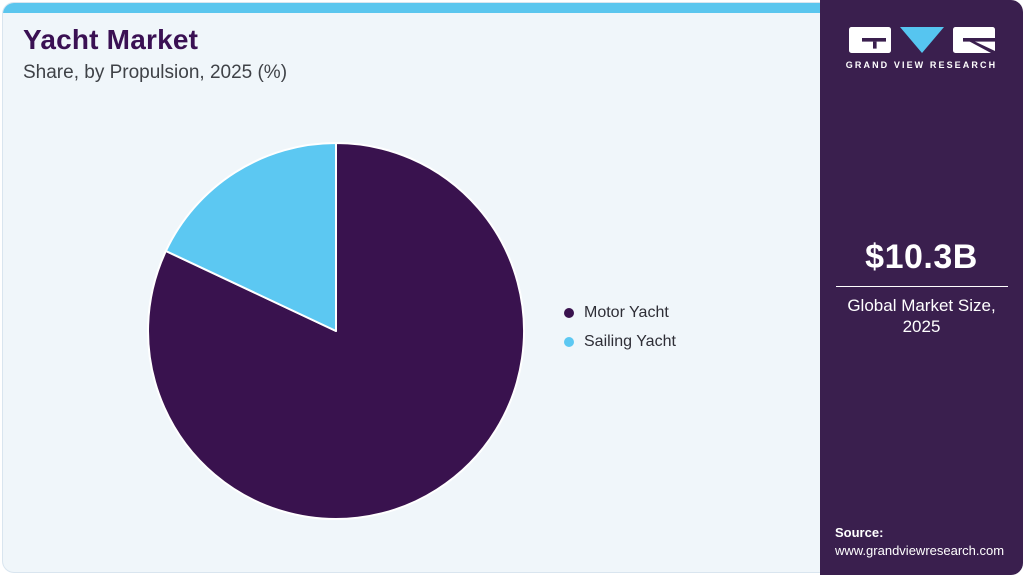 The image size is (1025, 576). I want to click on market-size-label-line1: Global Market Size,, so click(921, 305).